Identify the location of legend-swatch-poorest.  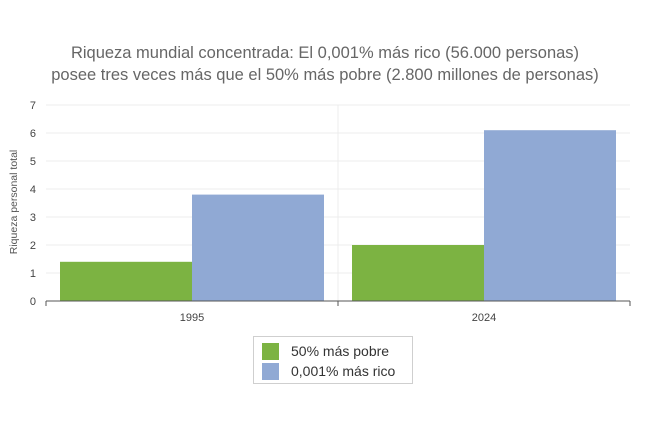
(270, 351).